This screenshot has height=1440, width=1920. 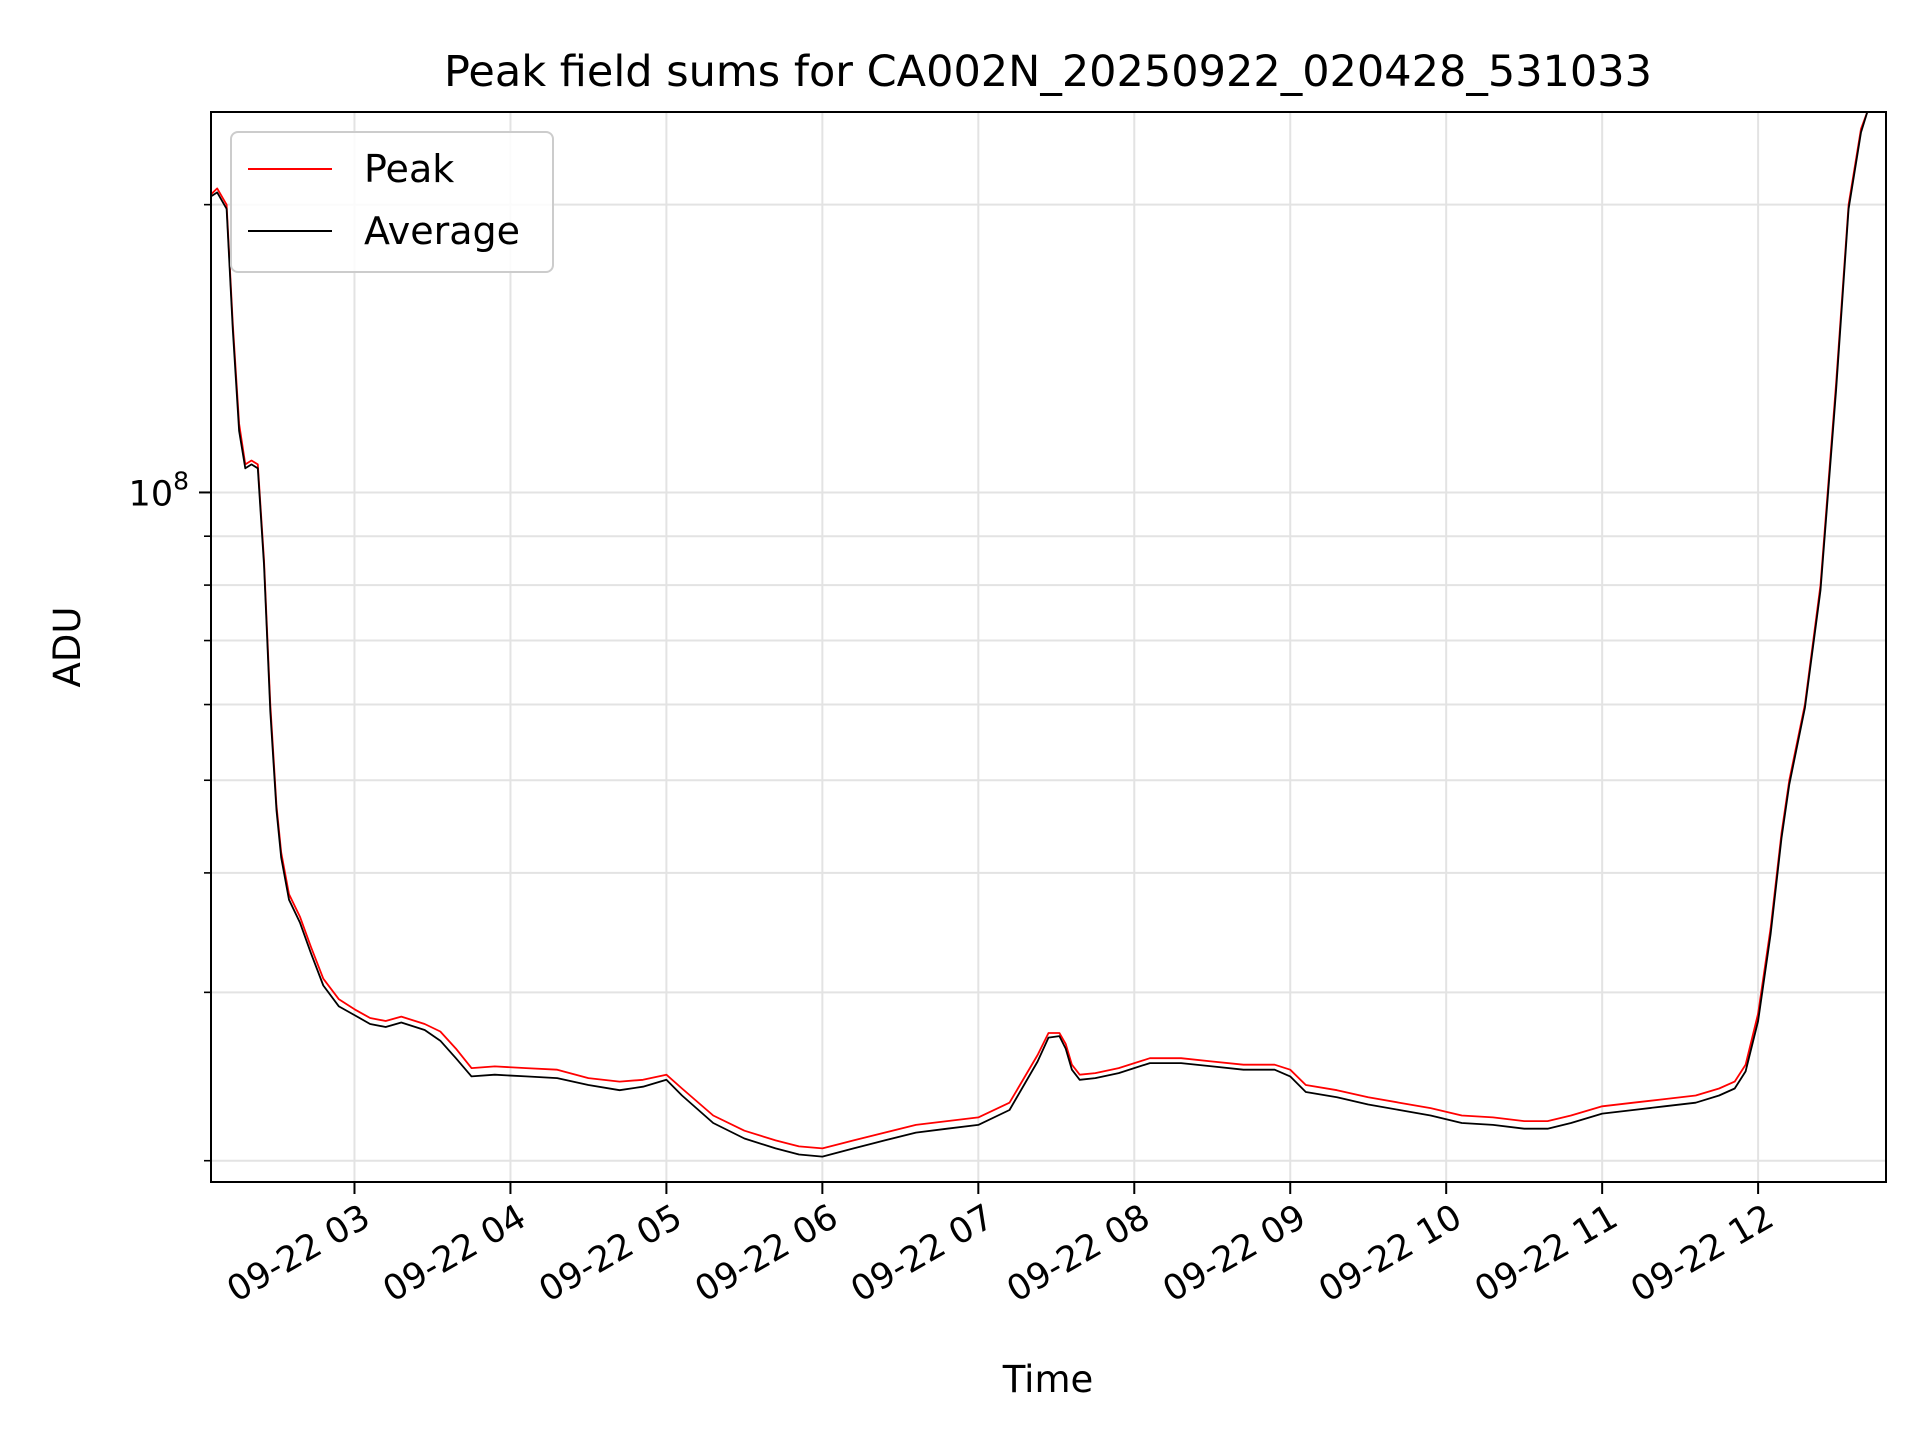 What do you see at coordinates (1048, 1379) in the screenshot?
I see `x-axis-label: Time` at bounding box center [1048, 1379].